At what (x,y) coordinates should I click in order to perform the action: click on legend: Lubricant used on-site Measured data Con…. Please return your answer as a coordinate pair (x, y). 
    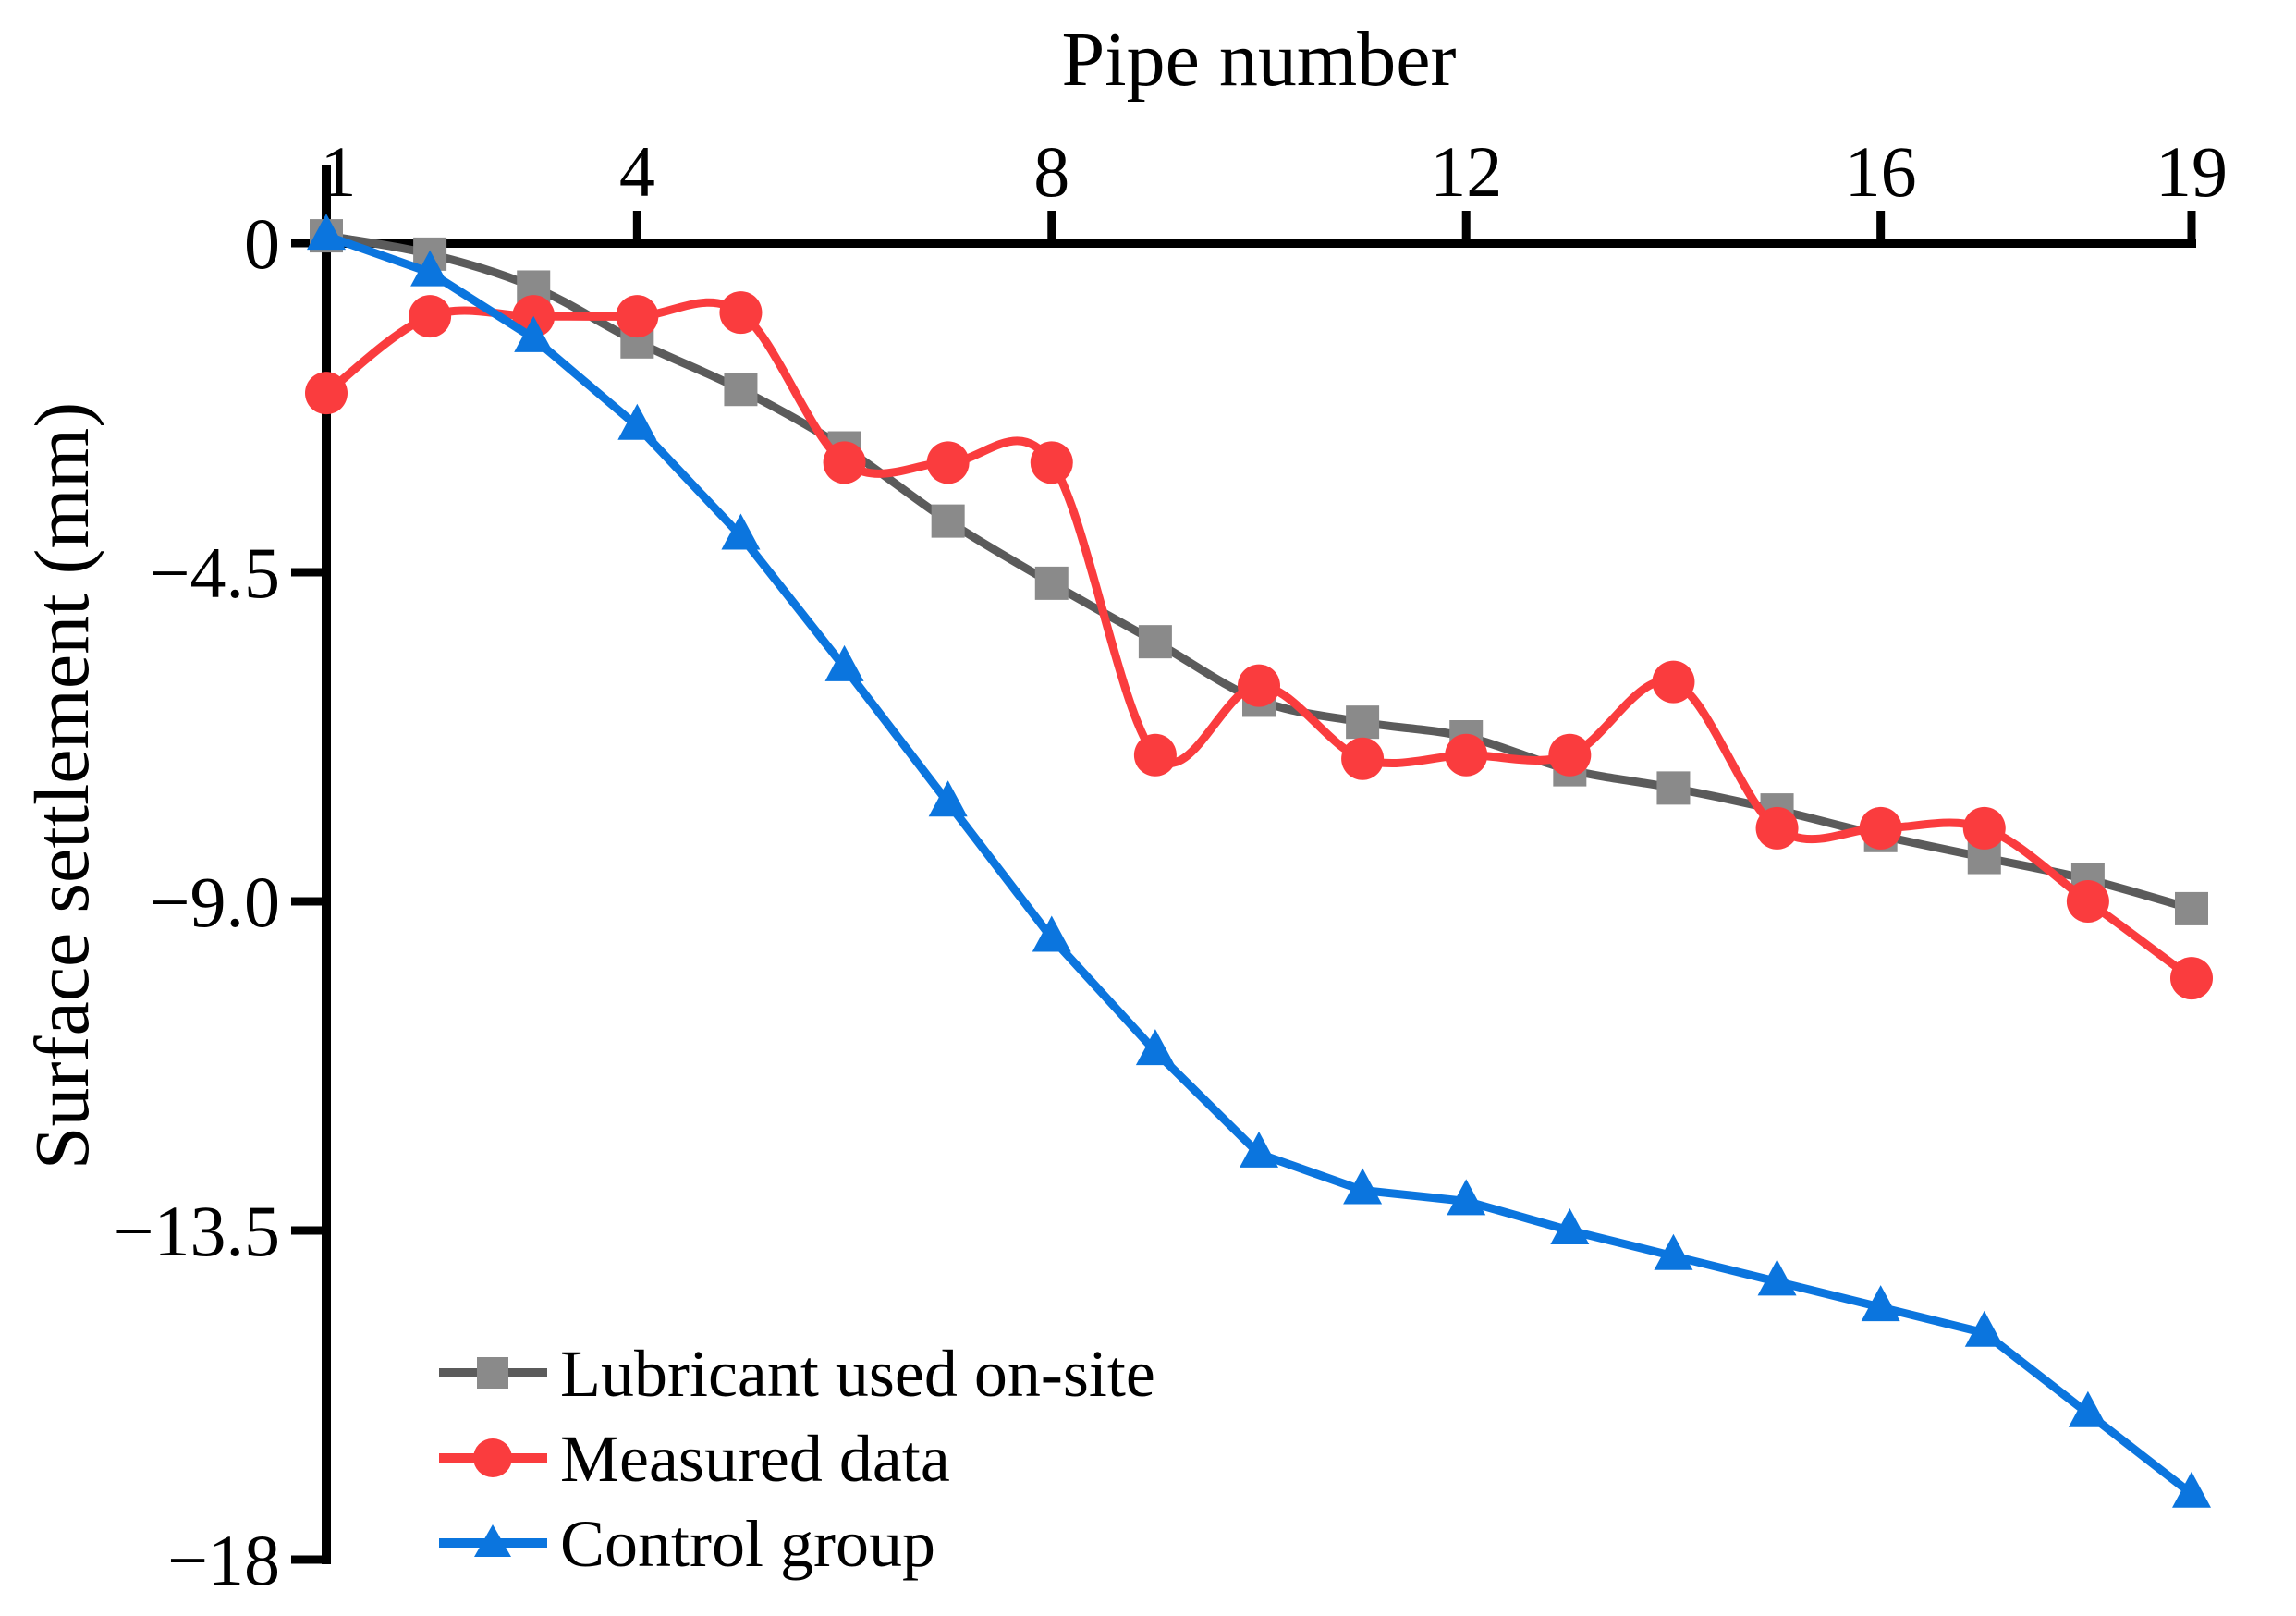
    Looking at the image, I should click on (797, 1459).